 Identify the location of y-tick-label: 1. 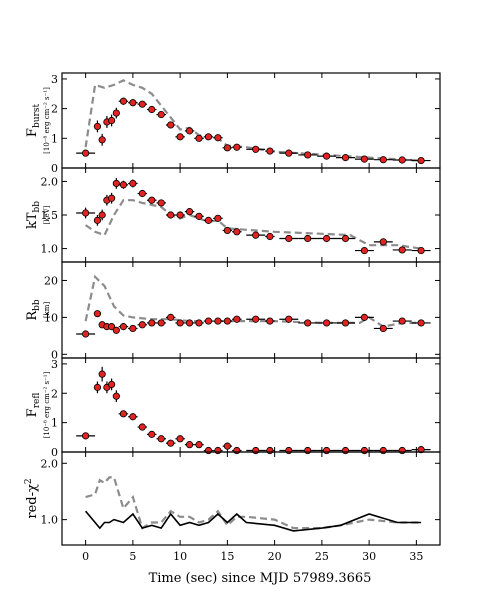
(54, 138).